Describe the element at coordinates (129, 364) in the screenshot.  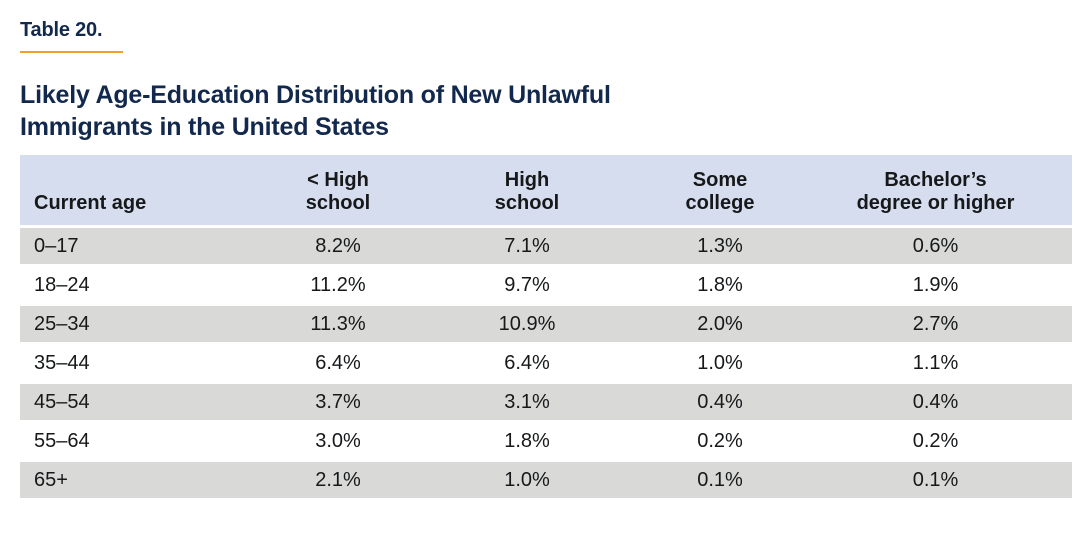
I see `age-cell: 35–44` at that location.